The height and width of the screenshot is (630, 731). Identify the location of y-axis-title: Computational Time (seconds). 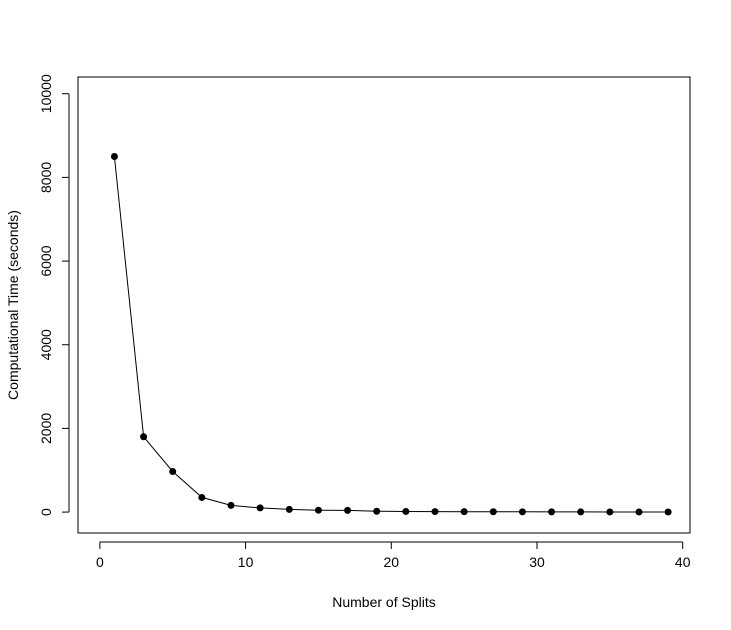
(13, 305).